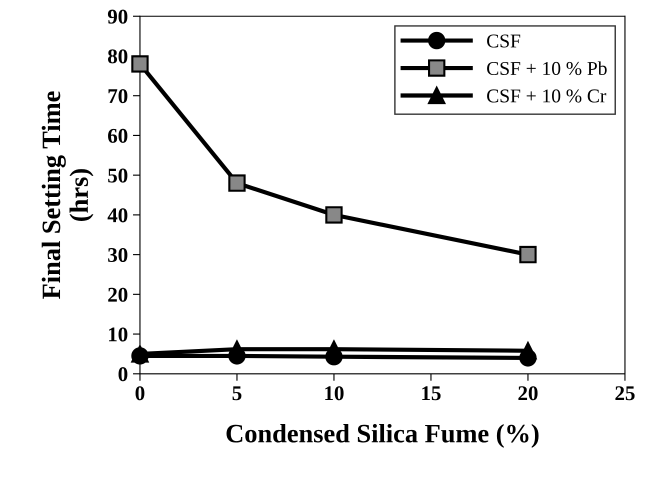  I want to click on x-tick-label: 0, so click(140, 393).